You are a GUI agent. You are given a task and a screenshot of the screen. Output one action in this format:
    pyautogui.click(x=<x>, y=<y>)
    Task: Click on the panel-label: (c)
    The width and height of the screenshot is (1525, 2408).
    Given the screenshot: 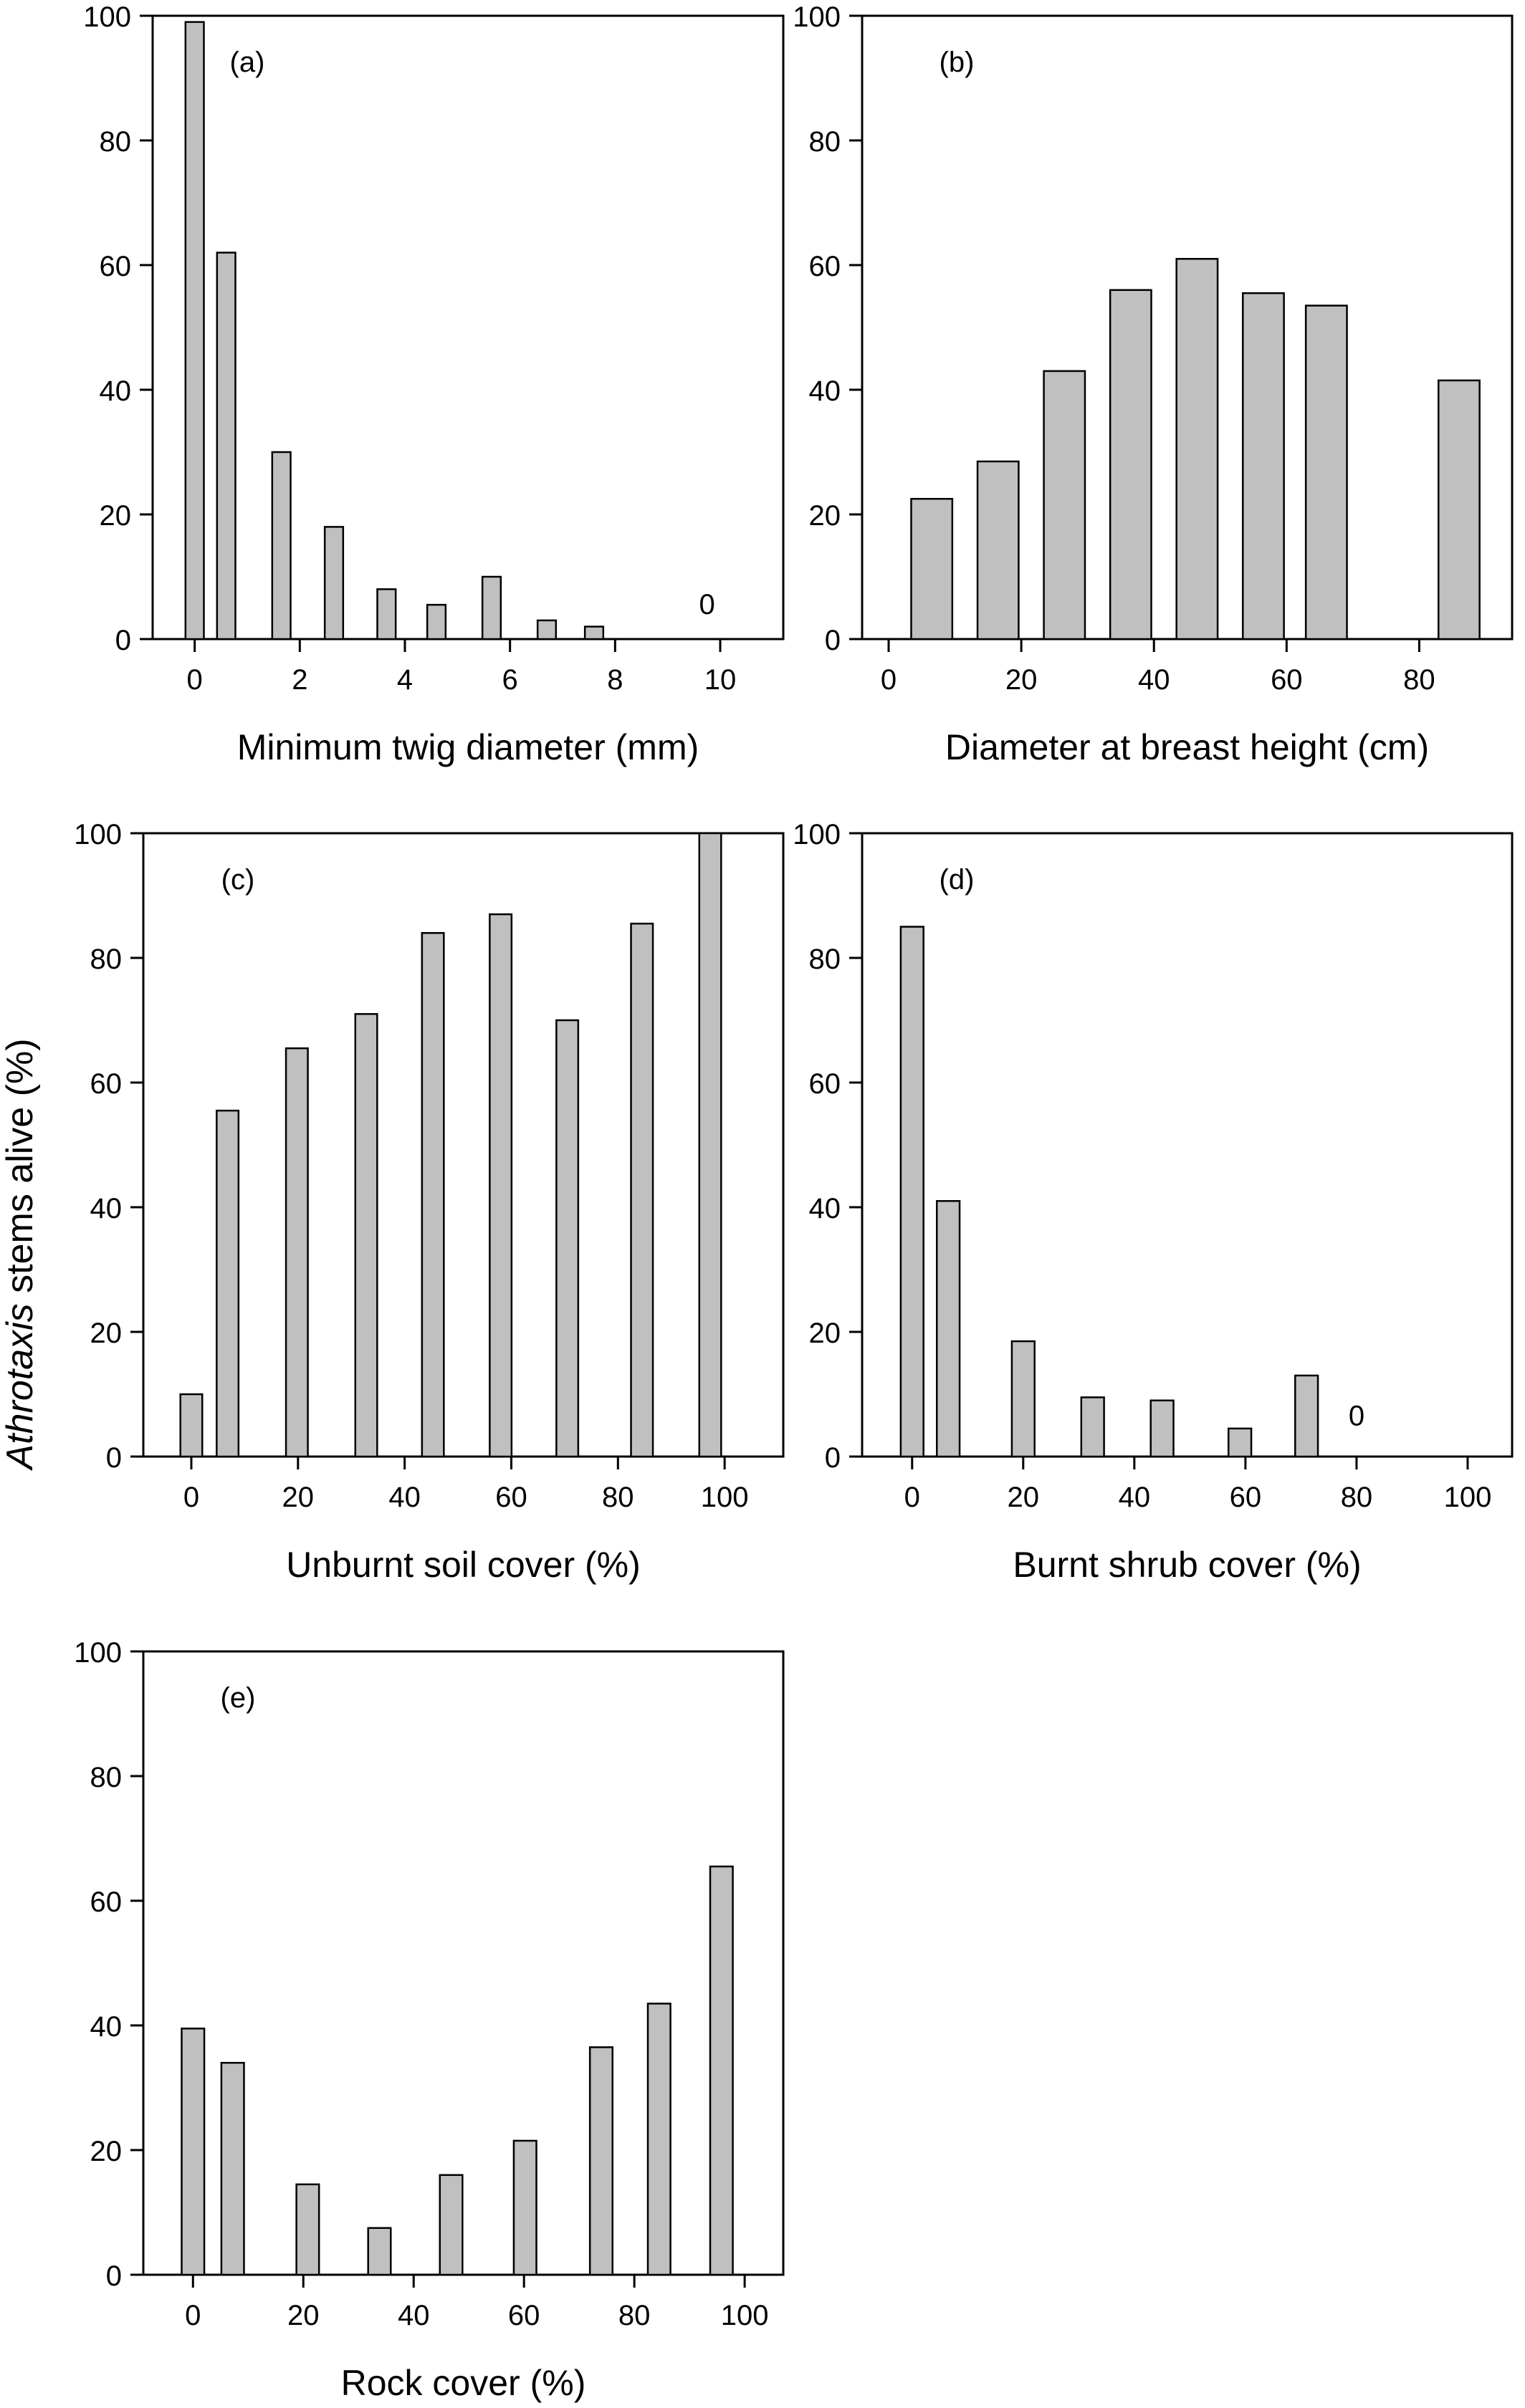 What is the action you would take?
    pyautogui.click(x=238, y=880)
    